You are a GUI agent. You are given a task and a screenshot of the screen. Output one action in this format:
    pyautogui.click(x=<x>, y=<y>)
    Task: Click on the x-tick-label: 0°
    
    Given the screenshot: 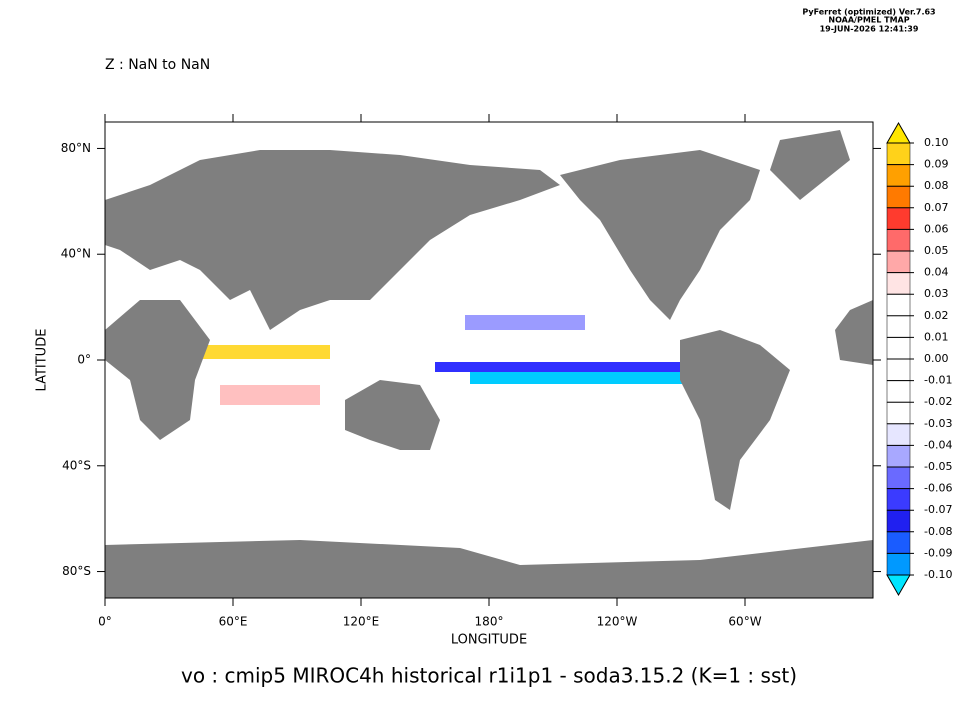 What is the action you would take?
    pyautogui.click(x=105, y=622)
    